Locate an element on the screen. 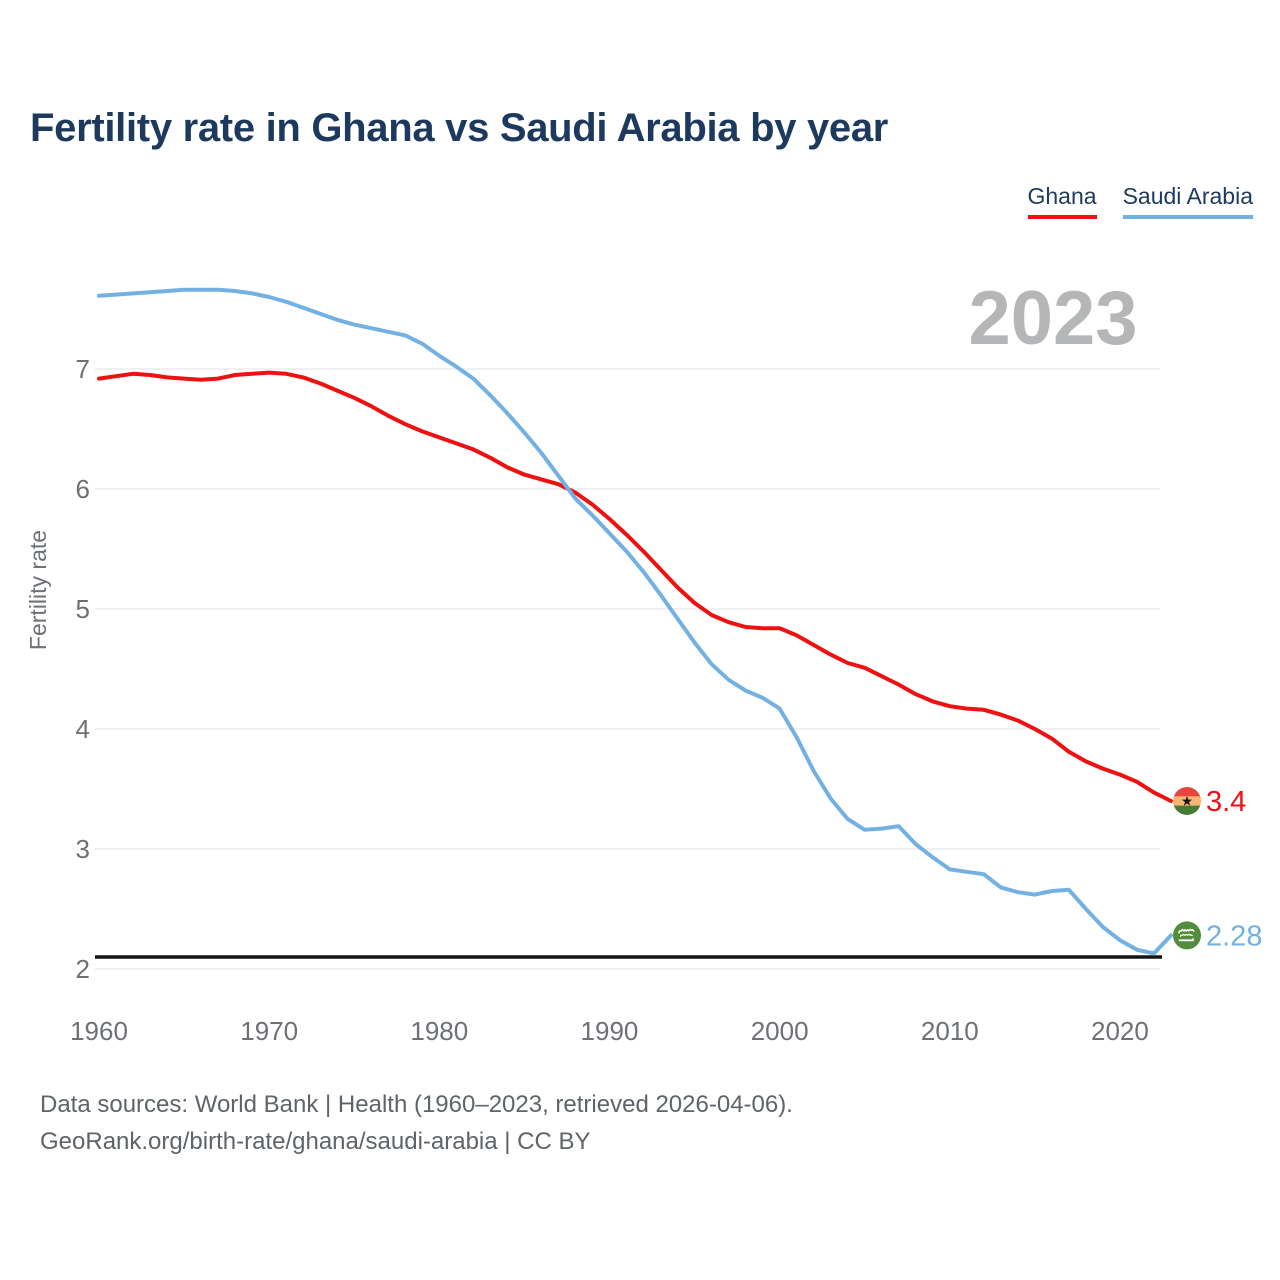 The height and width of the screenshot is (1280, 1280). x-tick-label: 2020 is located at coordinates (1120, 1031).